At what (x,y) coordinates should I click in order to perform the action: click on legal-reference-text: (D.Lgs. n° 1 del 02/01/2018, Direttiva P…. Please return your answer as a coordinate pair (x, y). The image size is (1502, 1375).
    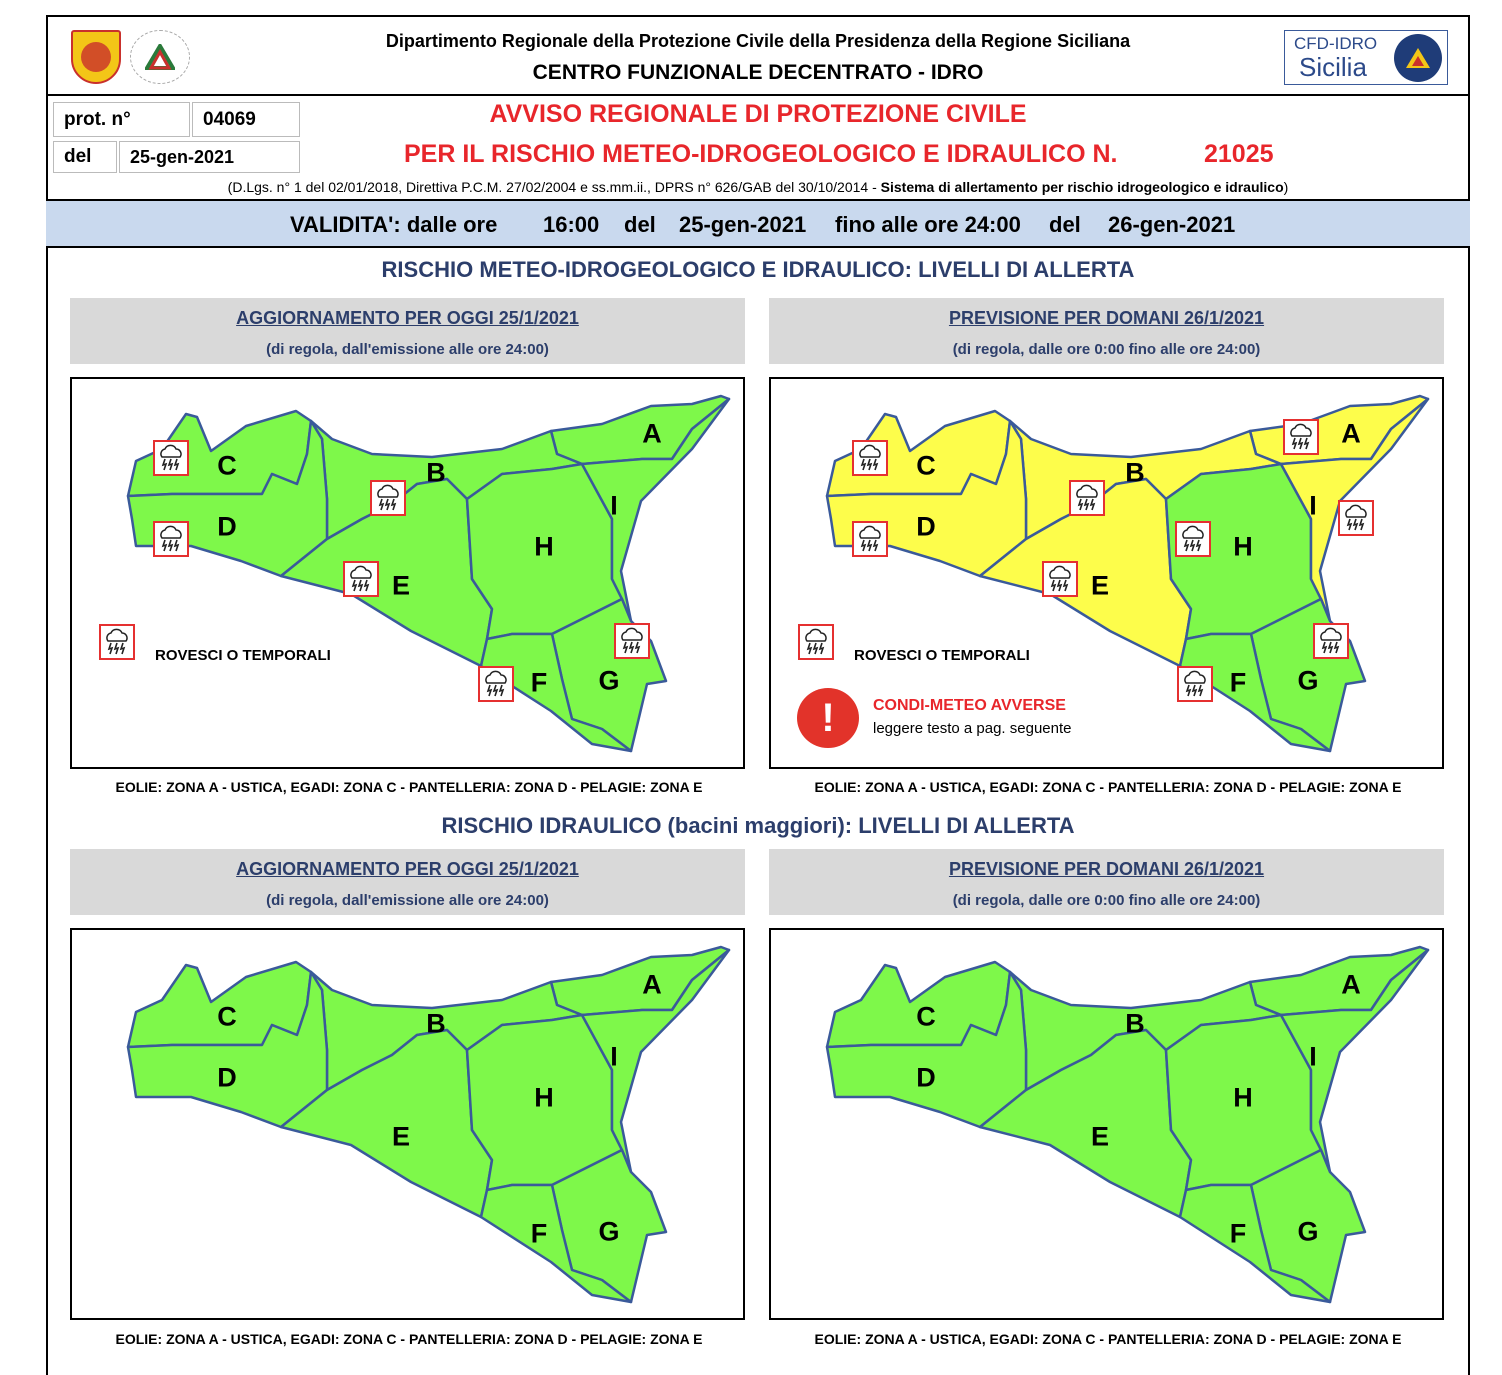
    Looking at the image, I should click on (554, 187).